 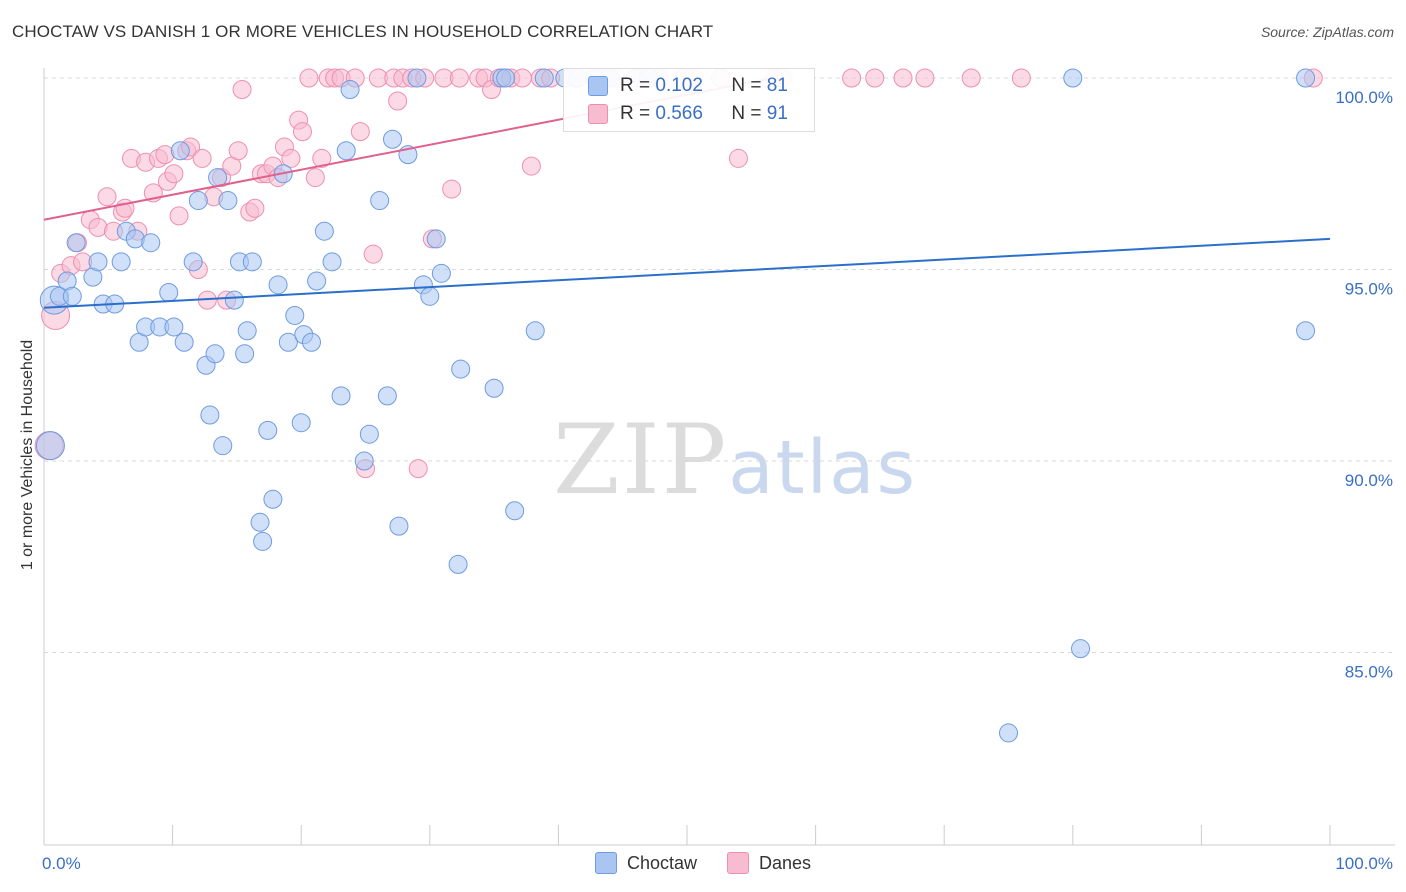 I want to click on legend-item-choctaw: Choctaw, so click(x=645, y=863).